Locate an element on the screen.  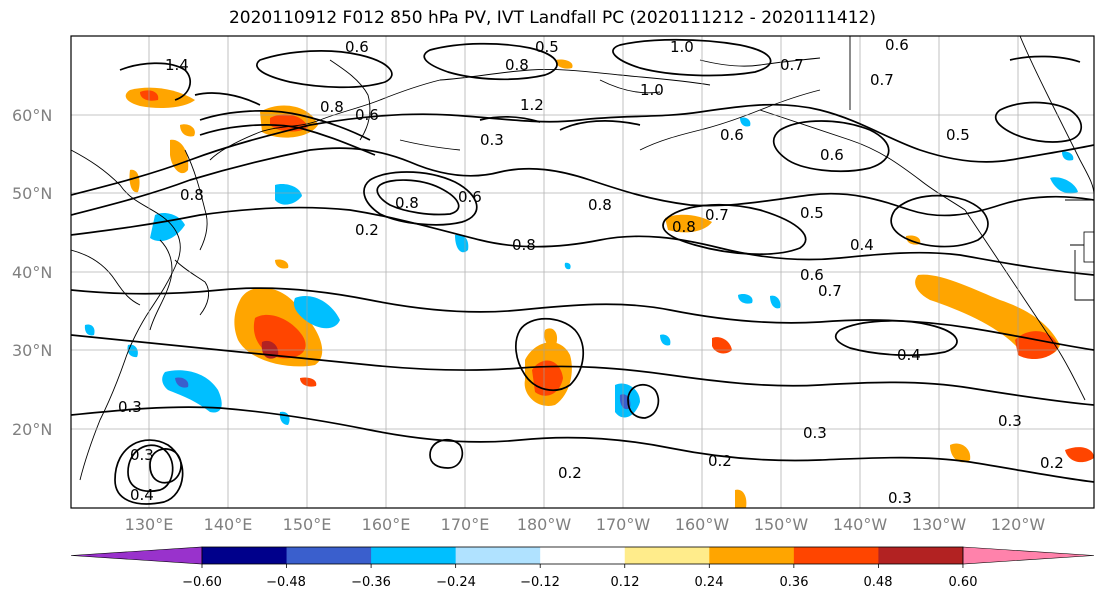
colorbar-tick-label: −0.36 is located at coordinates (371, 582).